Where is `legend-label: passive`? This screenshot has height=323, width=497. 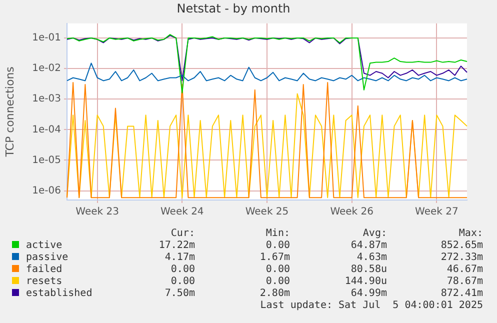
legend-label: passive is located at coordinates (47, 258).